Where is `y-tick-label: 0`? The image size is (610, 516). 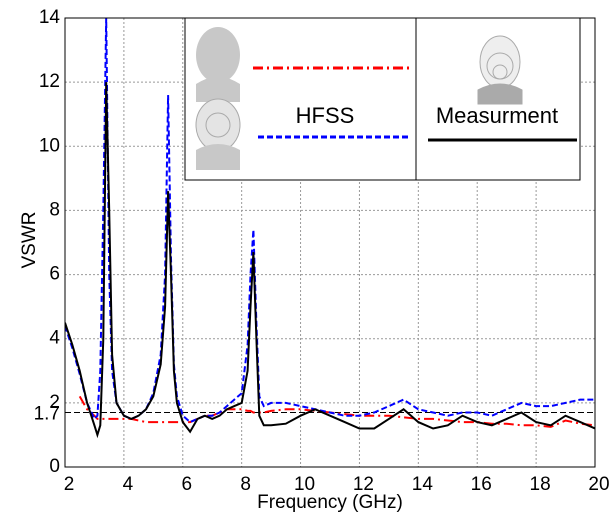
y-tick-label: 0 is located at coordinates (54, 466).